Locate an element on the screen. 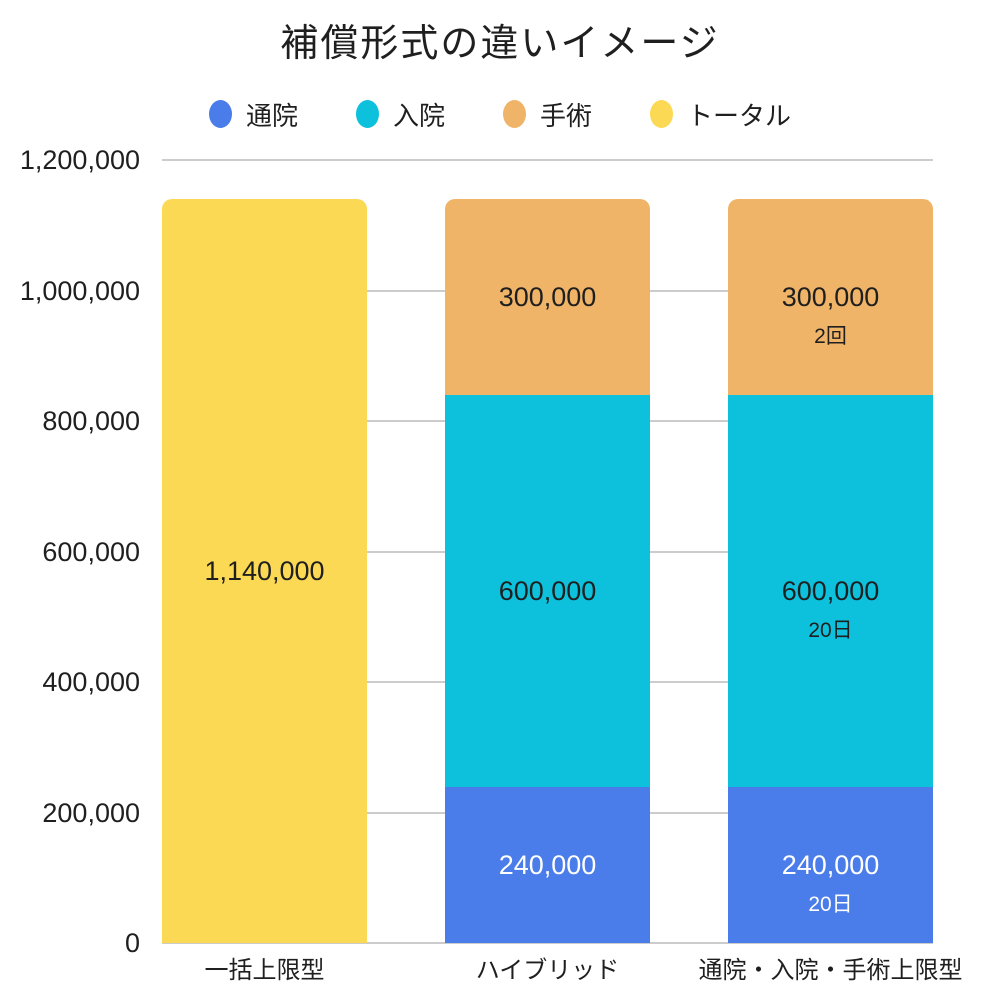 This screenshot has width=1000, height=1000. legend-label: 通院 is located at coordinates (271, 115).